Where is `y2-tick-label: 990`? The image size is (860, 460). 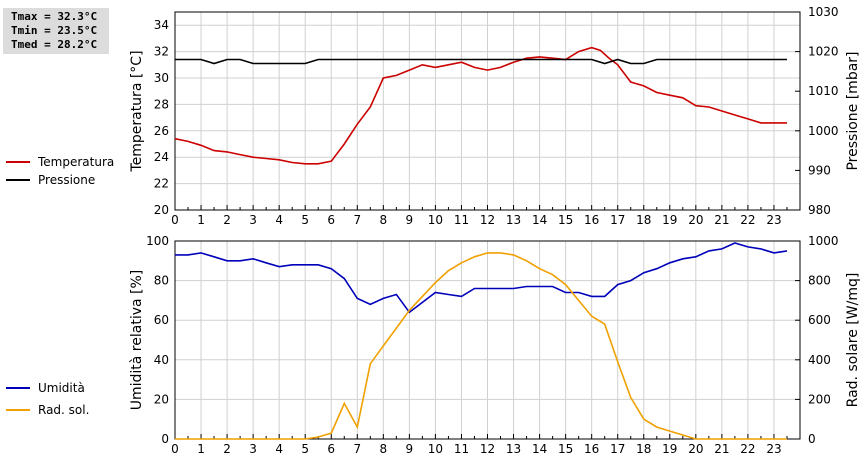 y2-tick-label: 990 is located at coordinates (819, 170).